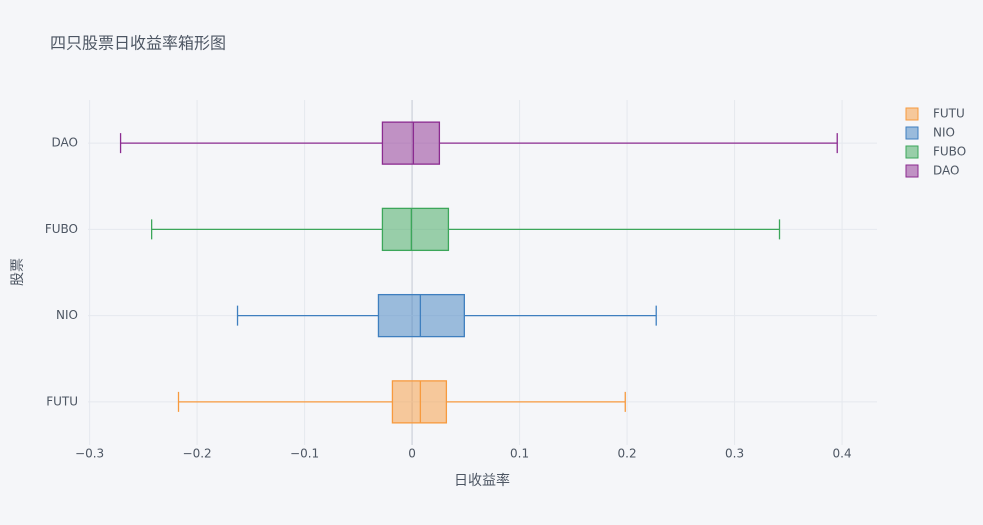  I want to click on x-tick-label: 0.3, so click(734, 454).